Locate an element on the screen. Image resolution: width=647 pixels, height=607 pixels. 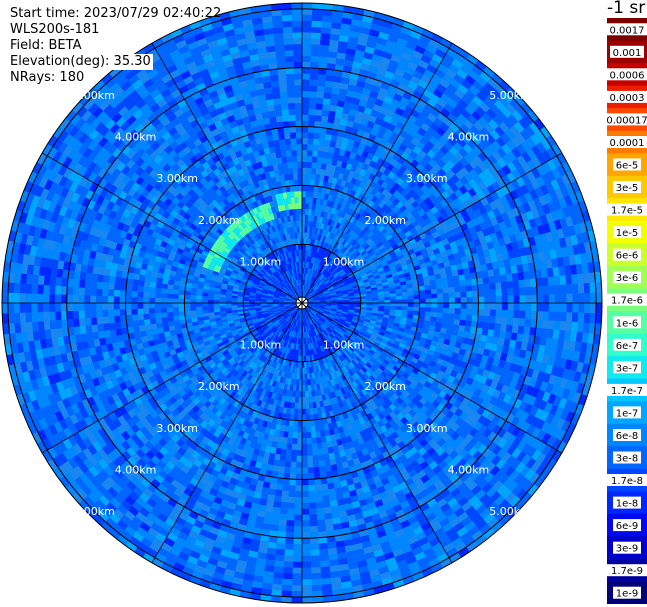
colorbar-label: 1.7e-9 is located at coordinates (627, 571).